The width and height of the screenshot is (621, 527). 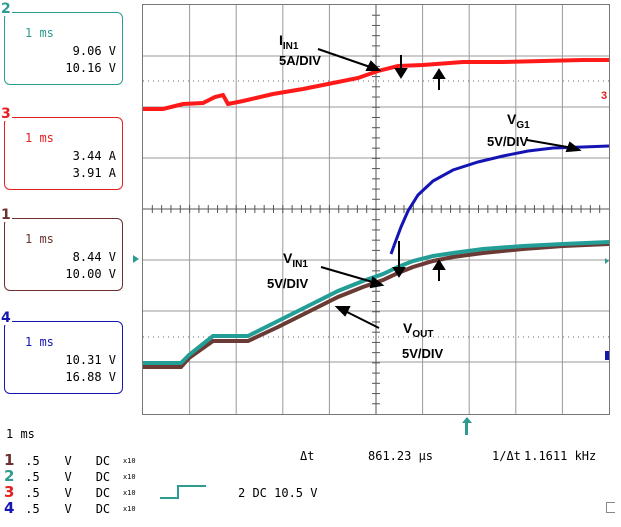 I want to click on waveform-vg1, so click(x=499, y=199).